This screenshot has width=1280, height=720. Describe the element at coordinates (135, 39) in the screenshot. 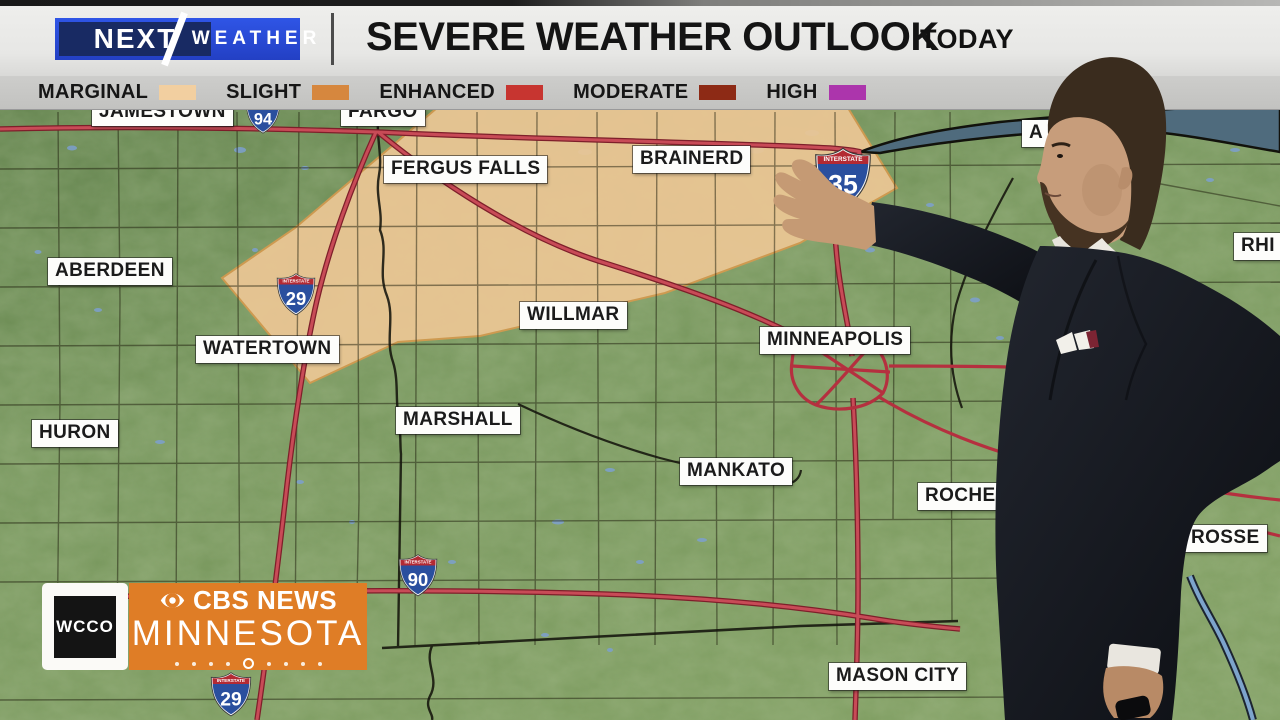

I see `next-logo-text: NEXT` at that location.